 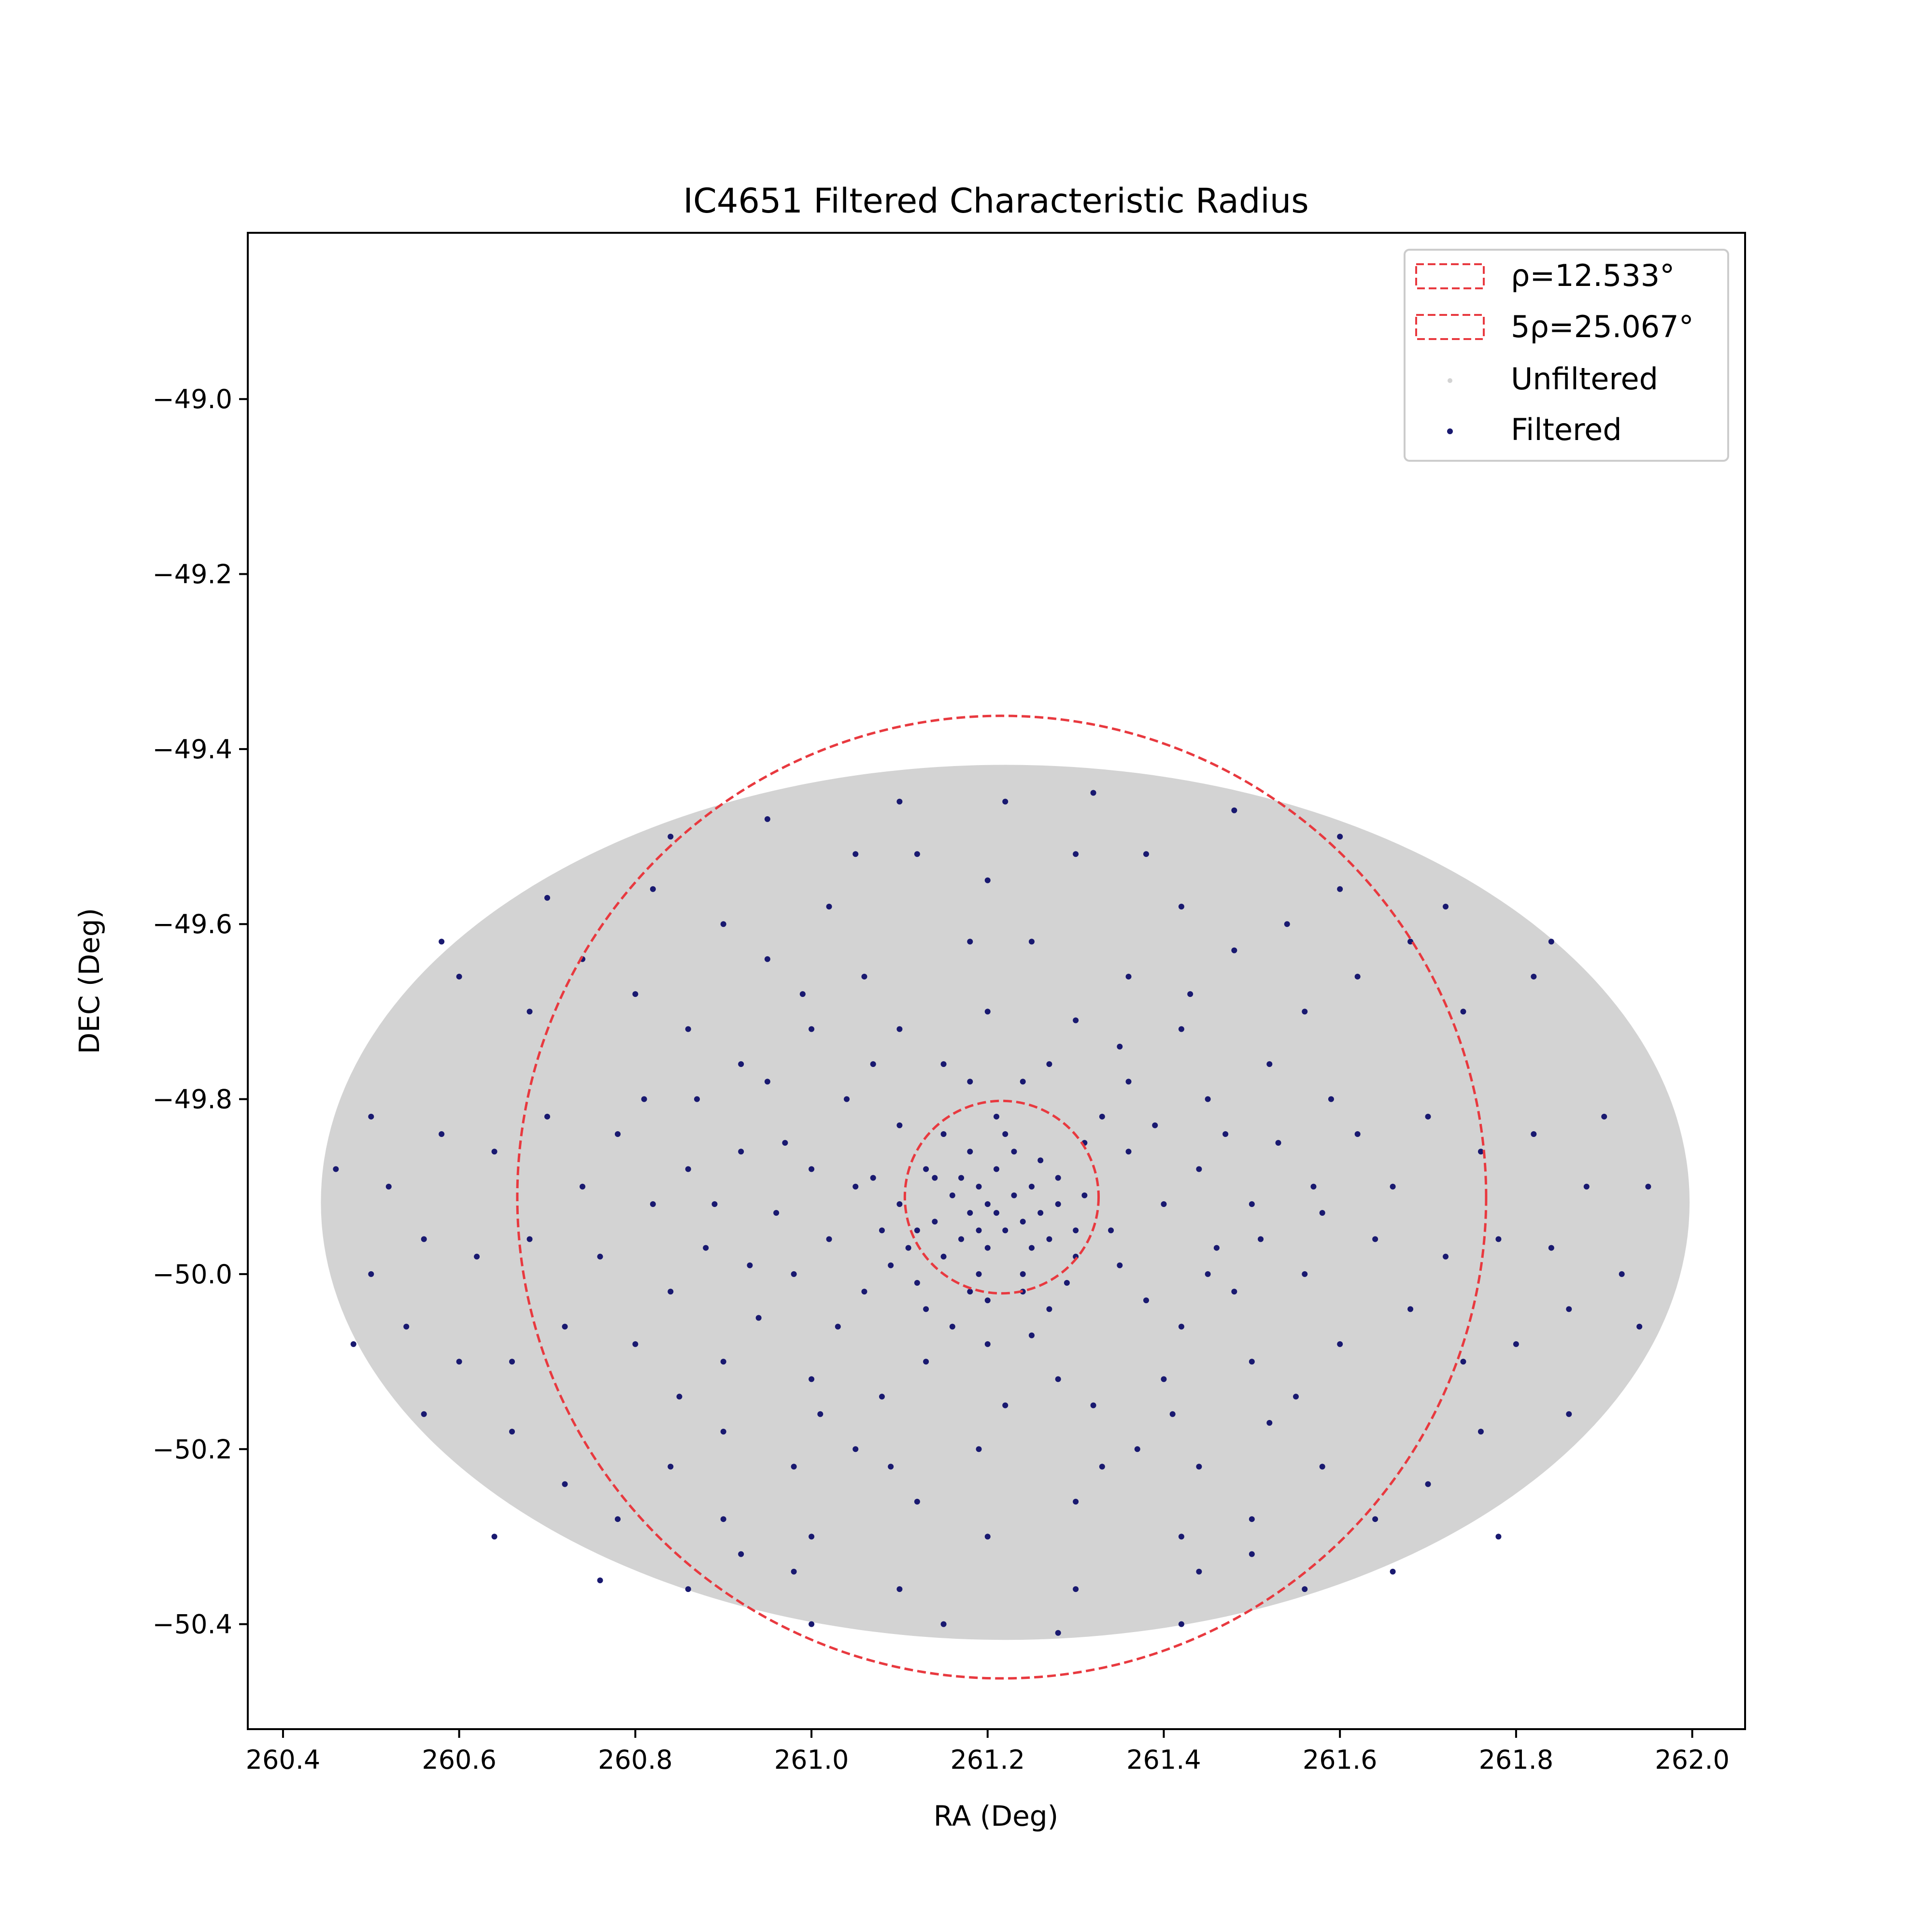 What do you see at coordinates (1450, 431) in the screenshot?
I see `legend-marker-filtered` at bounding box center [1450, 431].